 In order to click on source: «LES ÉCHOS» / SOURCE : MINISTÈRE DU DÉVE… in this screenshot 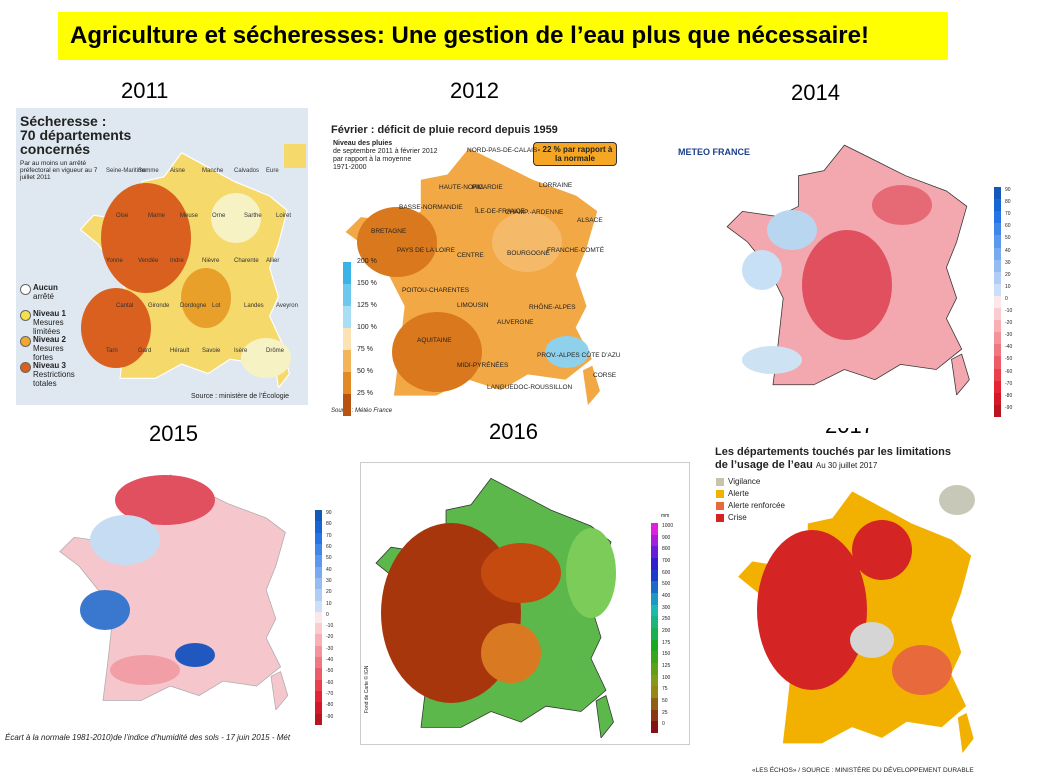, I will do `click(863, 770)`.